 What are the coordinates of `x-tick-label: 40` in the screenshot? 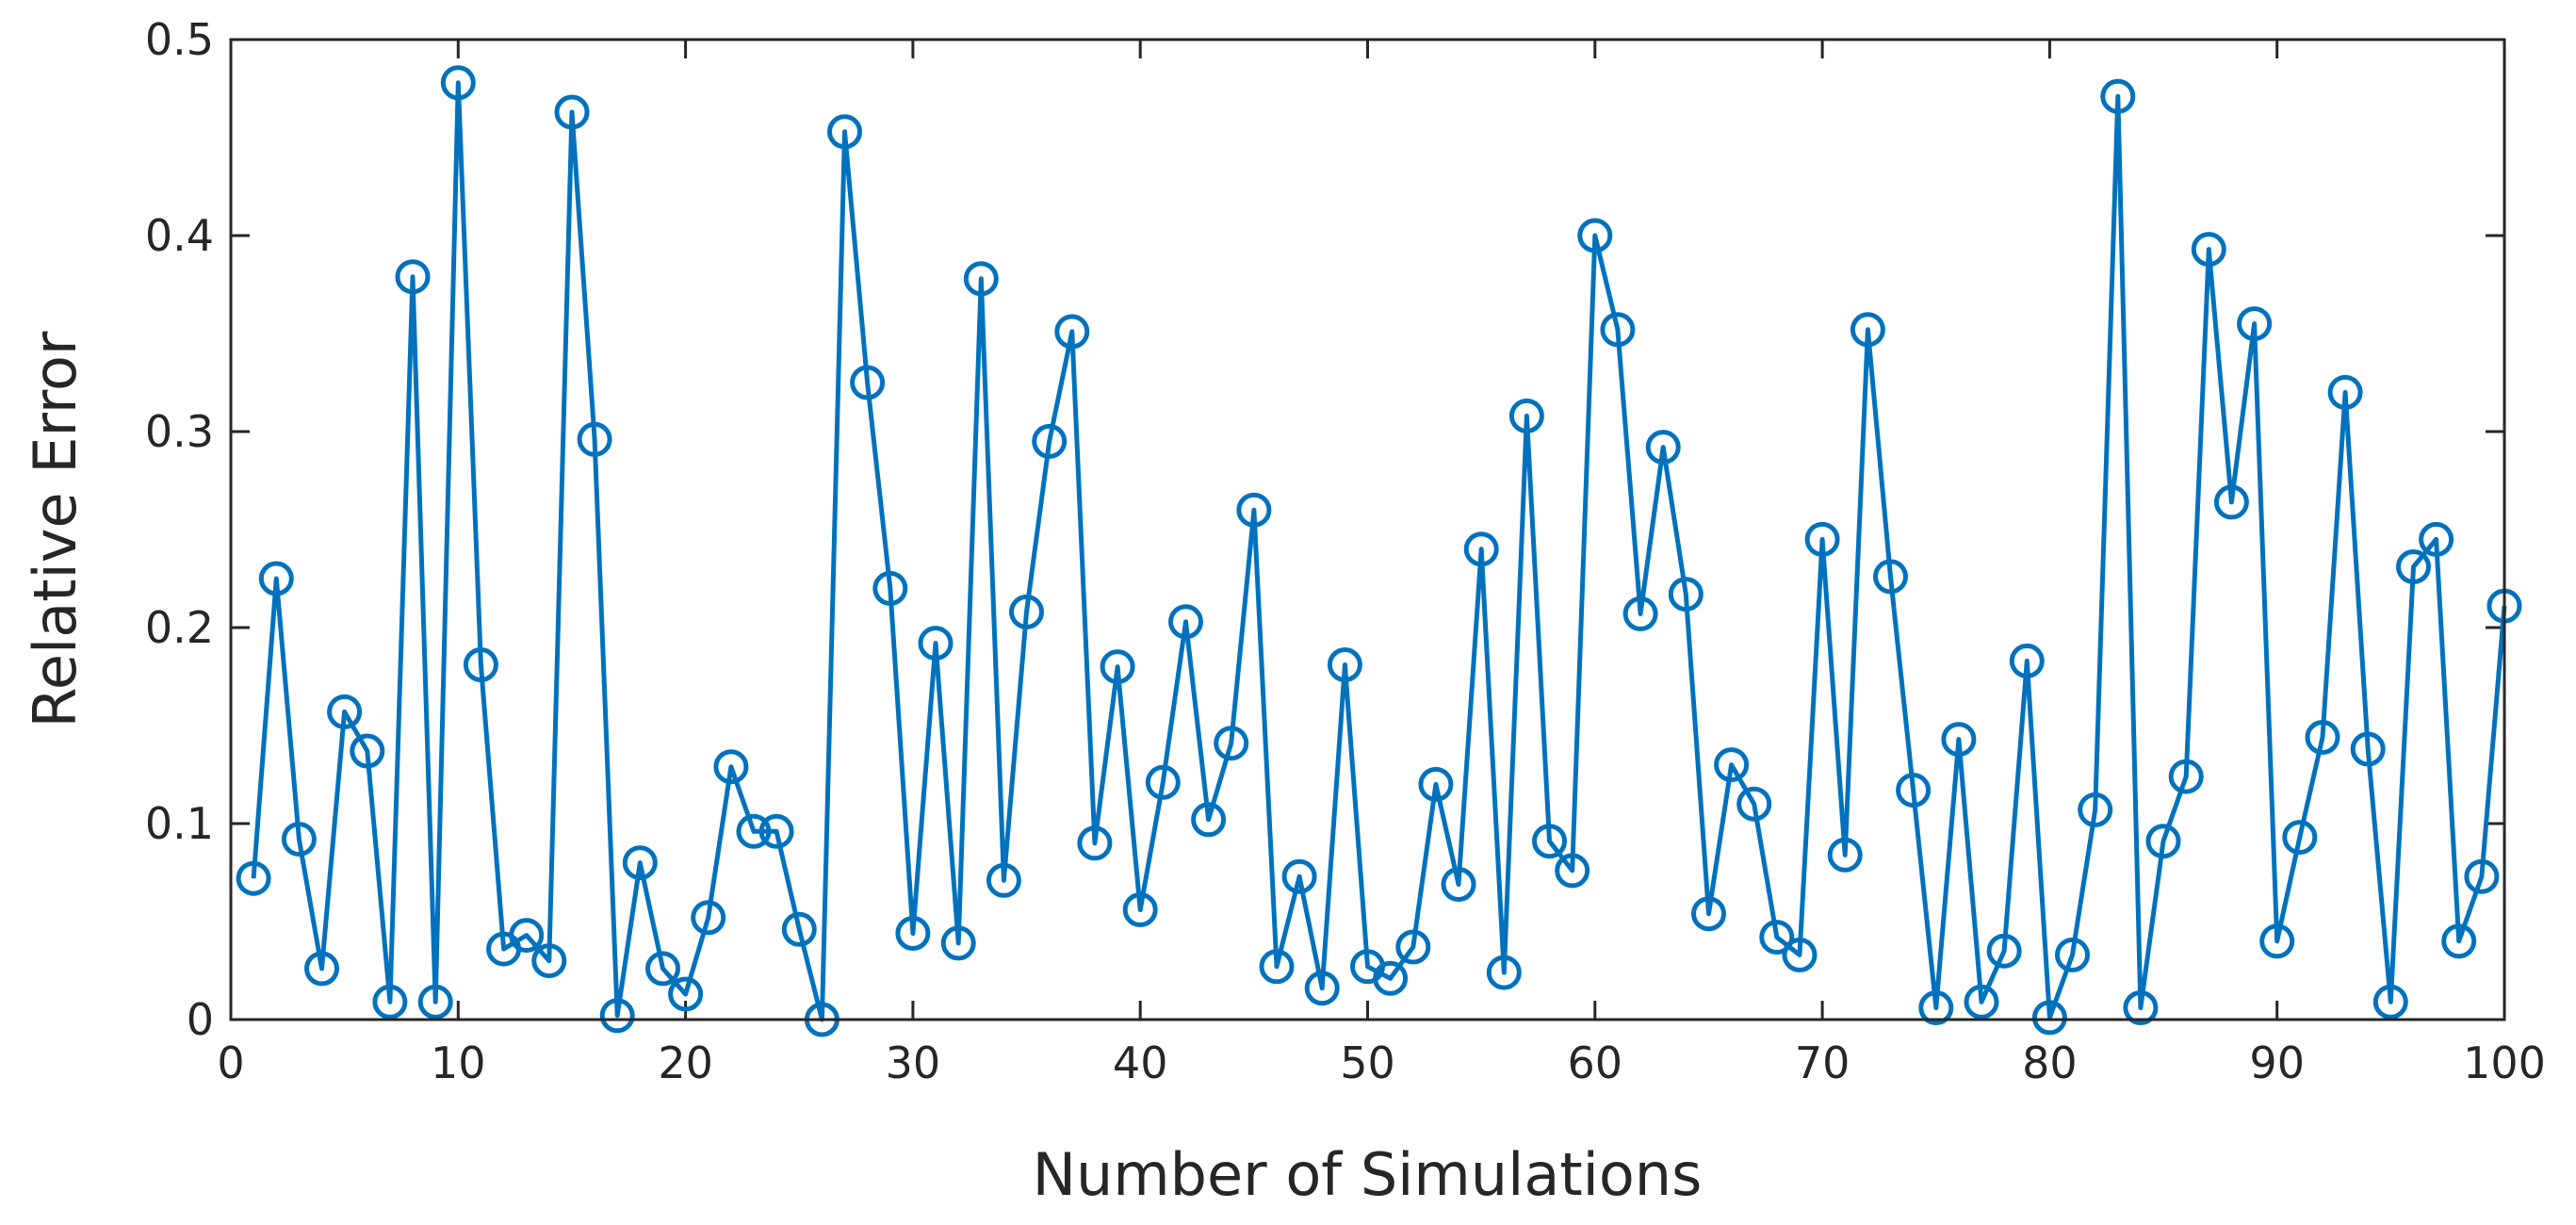 It's located at (1140, 1062).